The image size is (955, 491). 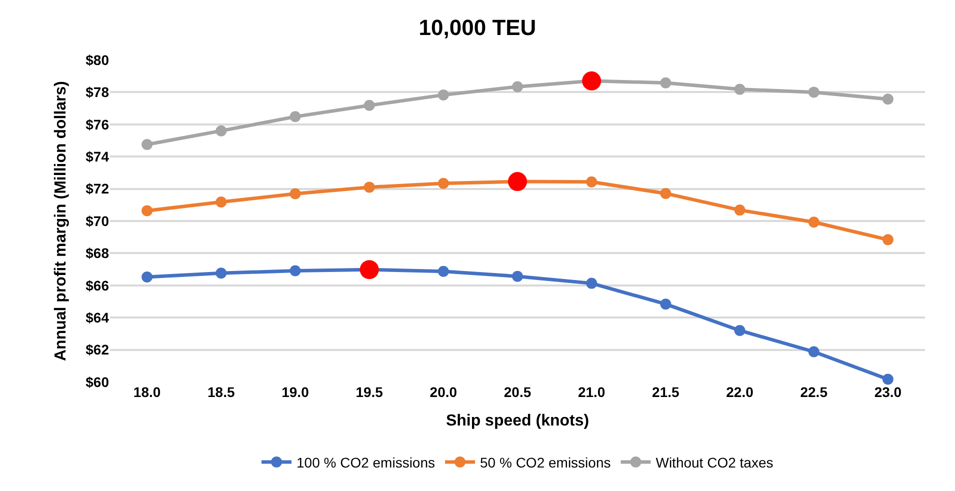 What do you see at coordinates (477, 27) in the screenshot?
I see `chart-title: 10,000 TEU` at bounding box center [477, 27].